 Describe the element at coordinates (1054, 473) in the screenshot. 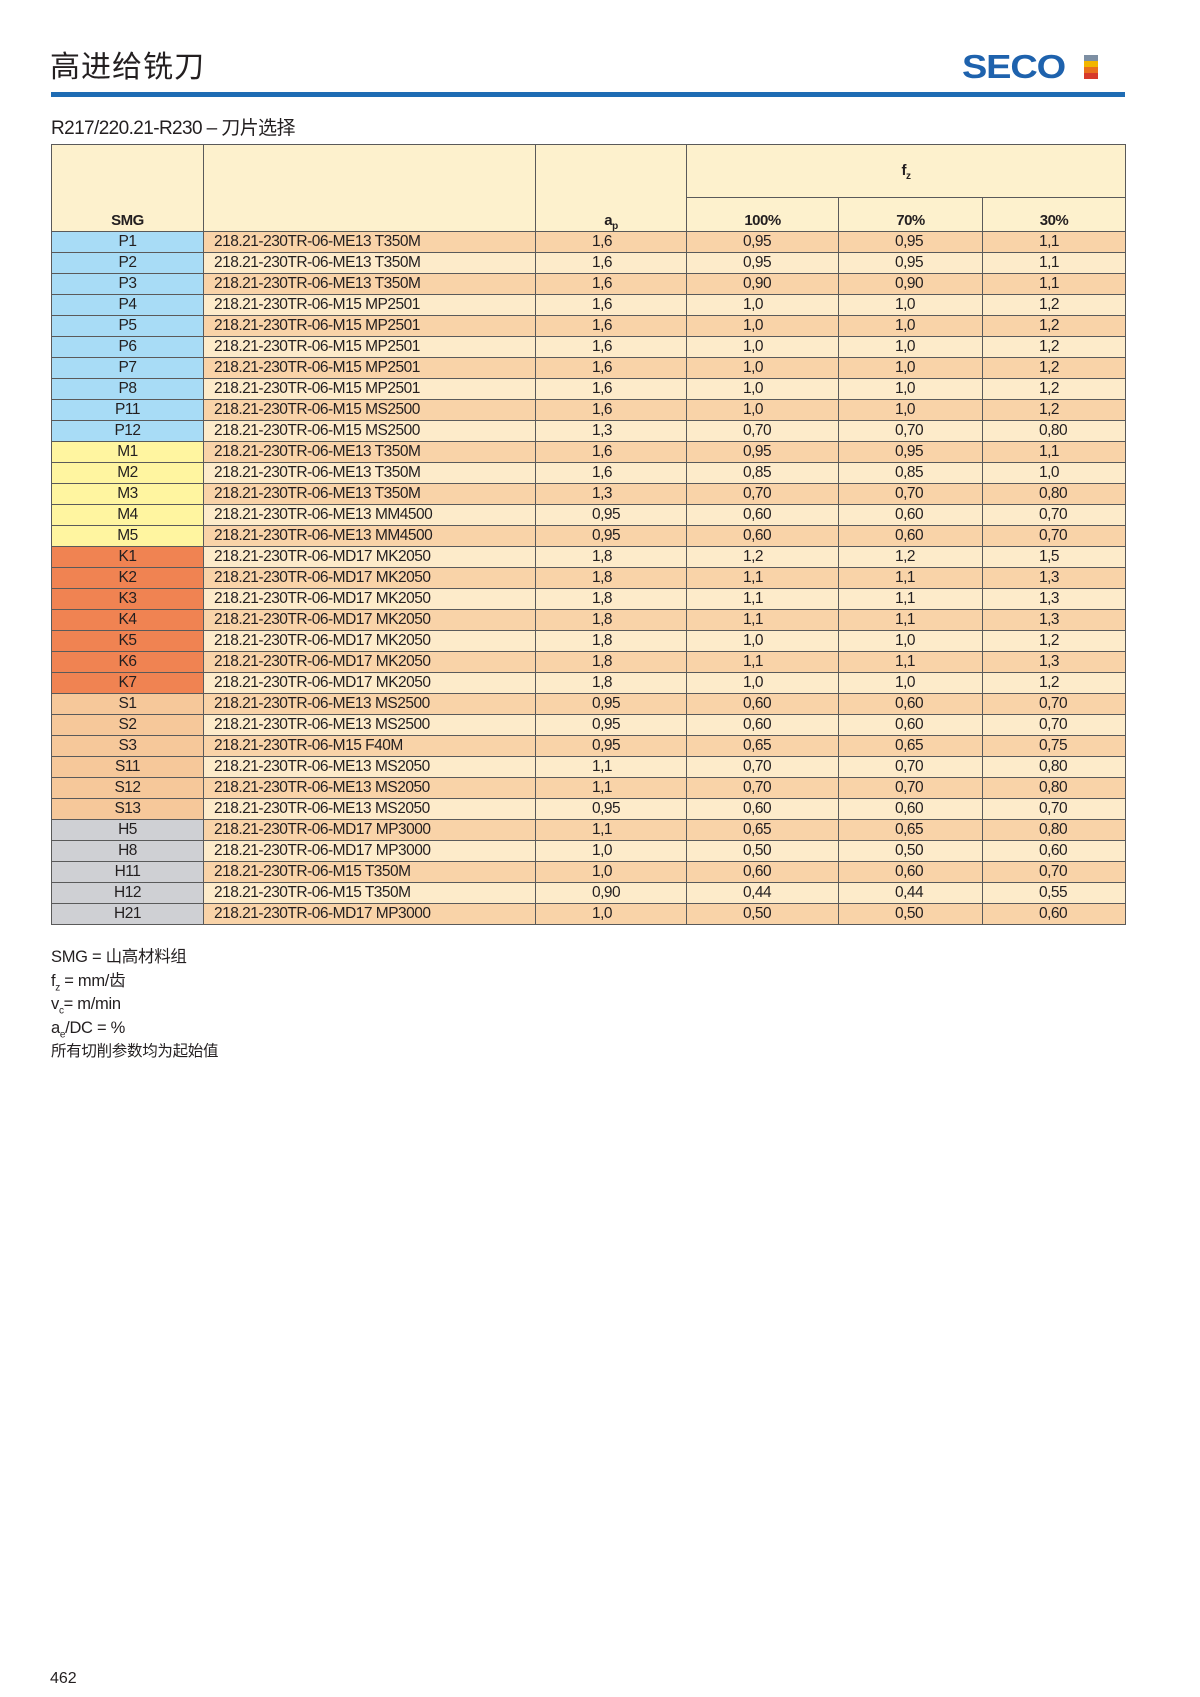

I see `fz-30-cell: 1,0` at that location.